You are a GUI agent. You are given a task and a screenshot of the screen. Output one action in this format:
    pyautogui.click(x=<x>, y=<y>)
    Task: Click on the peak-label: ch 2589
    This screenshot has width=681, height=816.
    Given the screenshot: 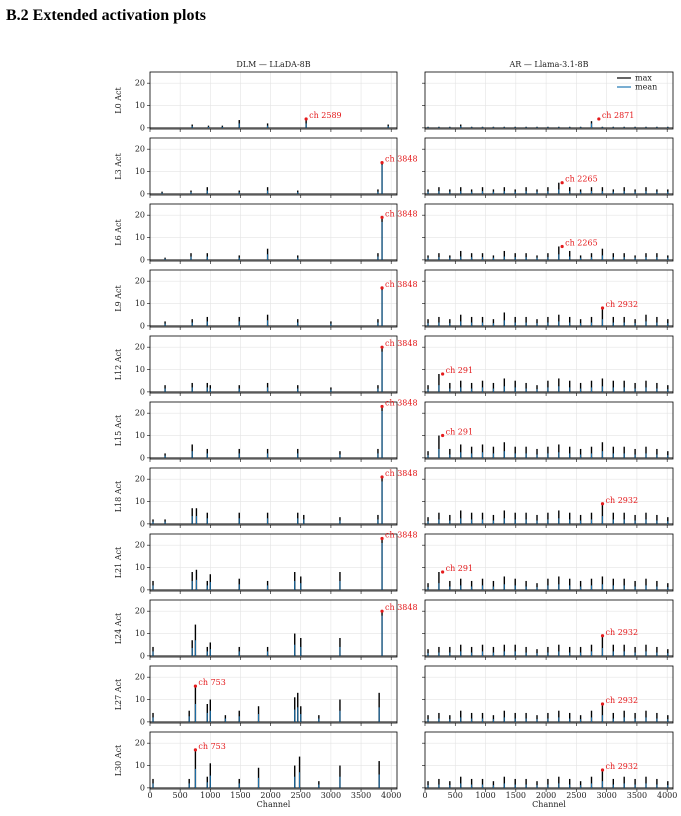 What is the action you would take?
    pyautogui.click(x=325, y=115)
    